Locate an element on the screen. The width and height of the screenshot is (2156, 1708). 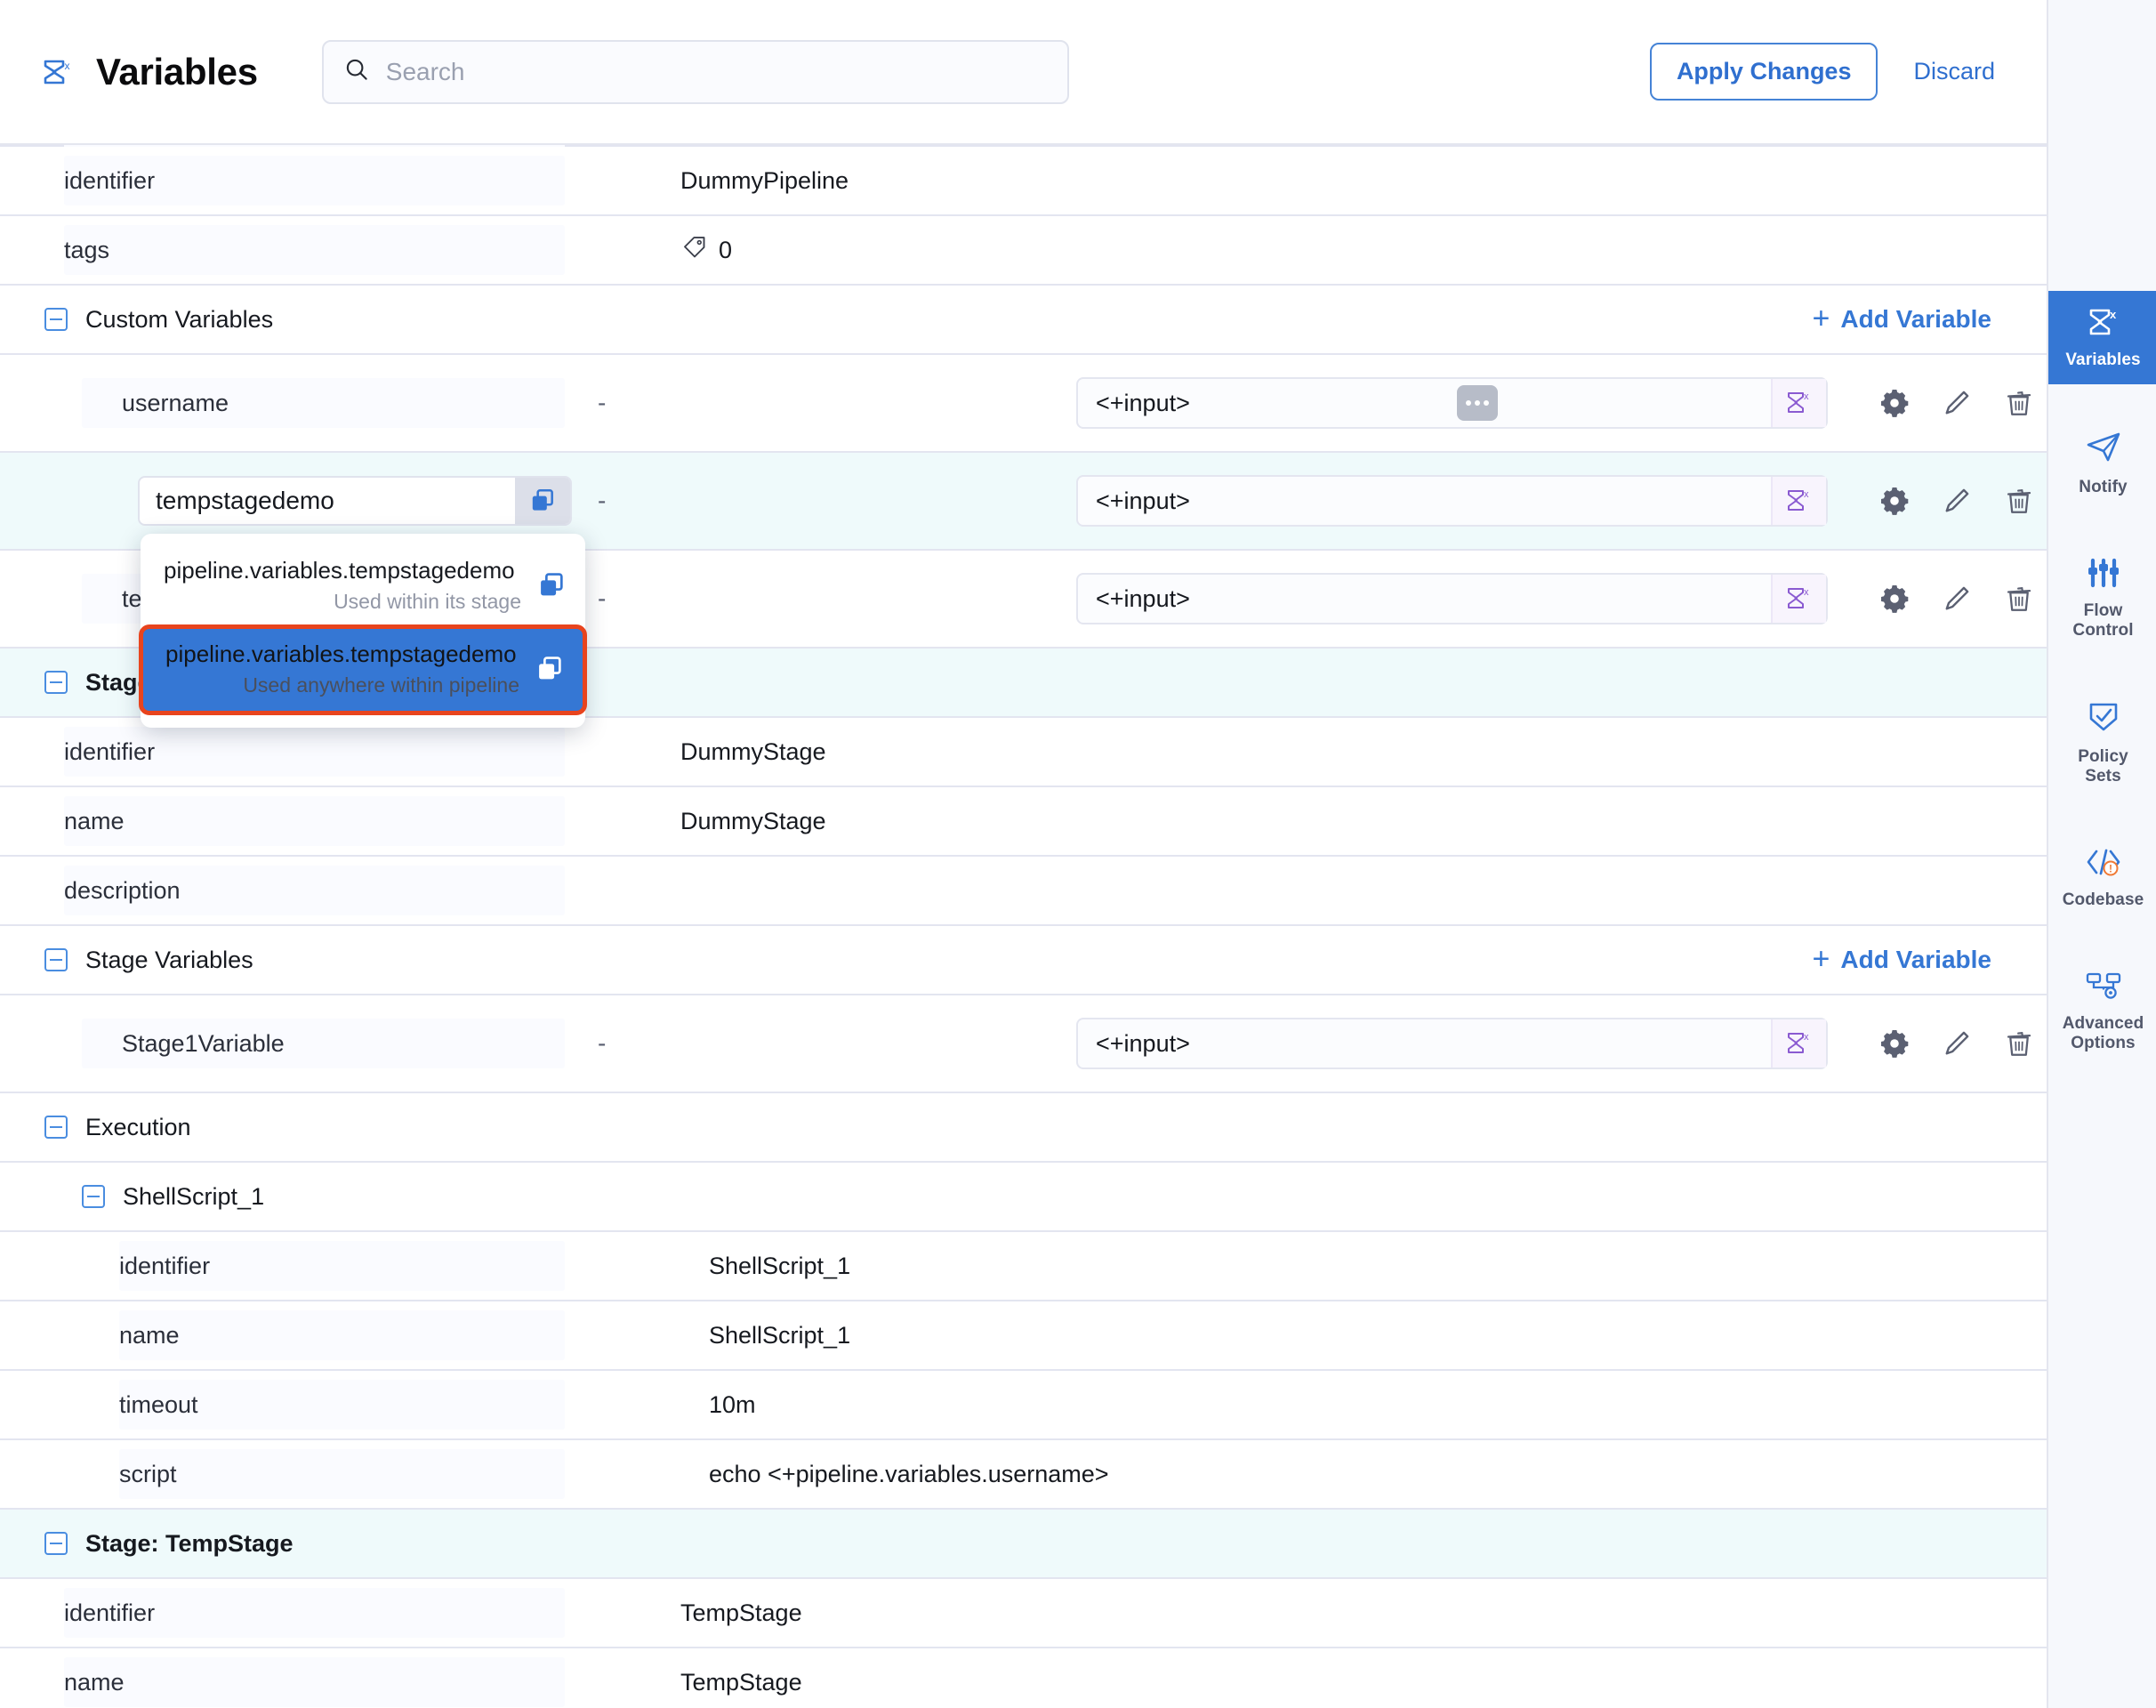
rail-item-codebase: ! Codebase is located at coordinates (2102, 877).